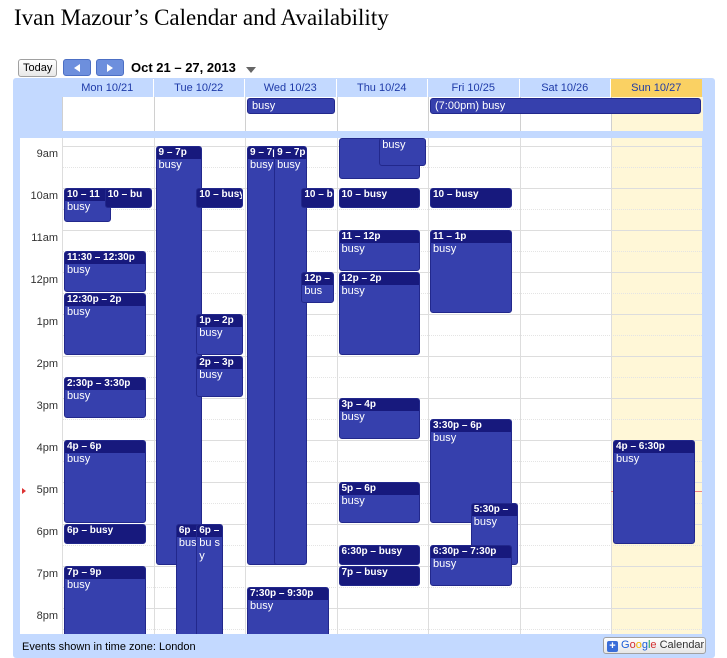 The height and width of the screenshot is (658, 727). What do you see at coordinates (105, 324) in the screenshot?
I see `calendar-event: 12:30p – 2p busy` at bounding box center [105, 324].